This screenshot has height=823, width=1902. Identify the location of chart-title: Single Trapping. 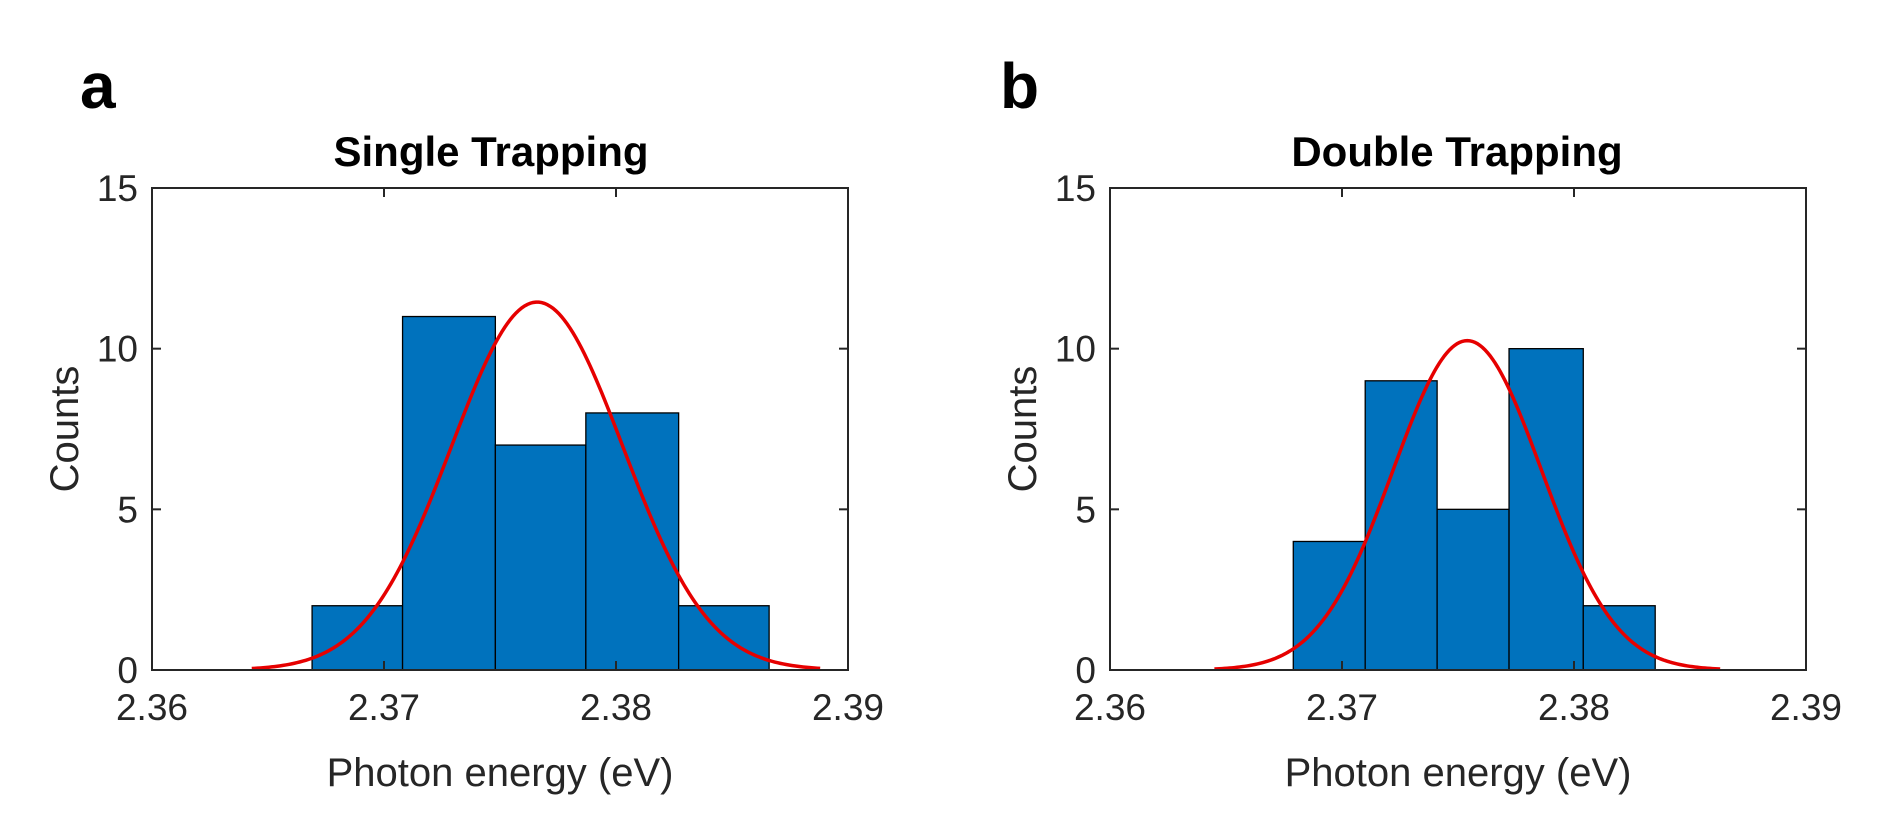
(490, 151).